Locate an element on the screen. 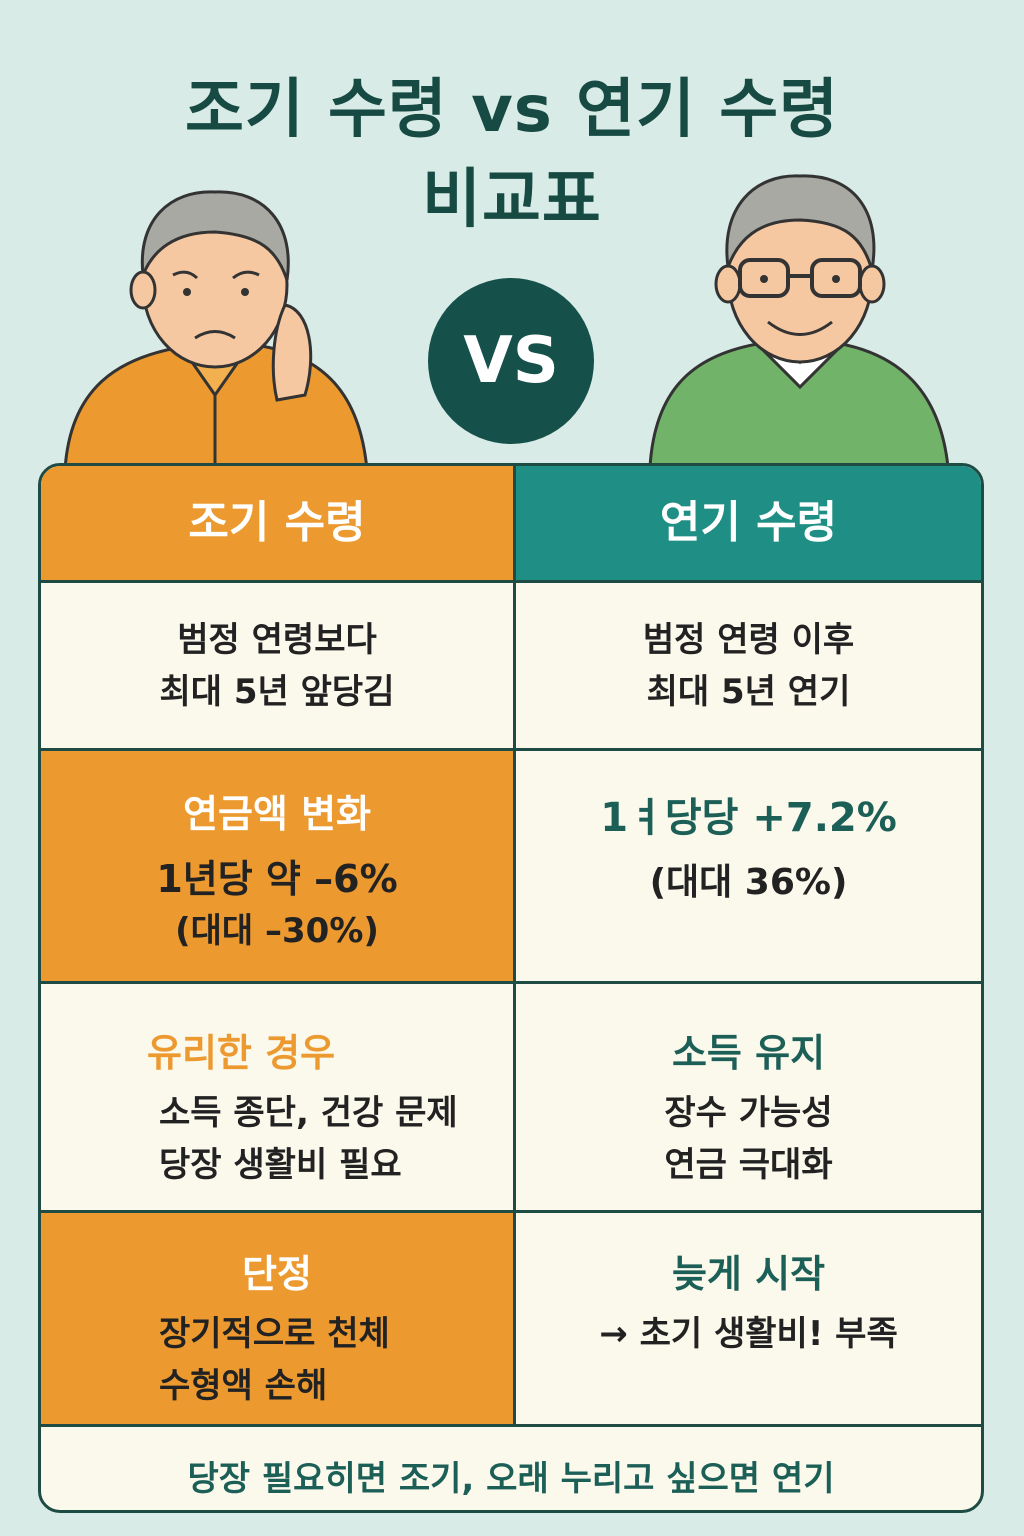 The image size is (1024, 1536). row4-early: 단정 장기적으로 천체 수형액 손해 is located at coordinates (277, 1318).